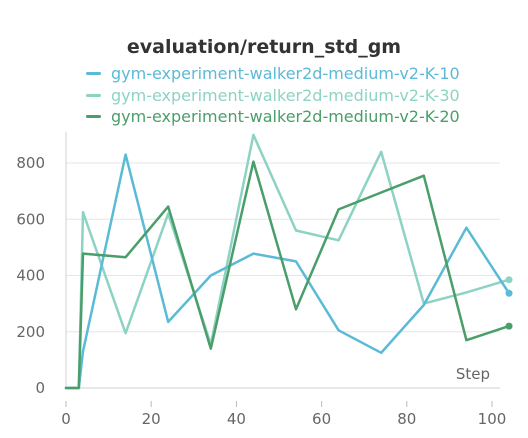 Image resolution: width=528 pixels, height=438 pixels. What do you see at coordinates (30, 219) in the screenshot?
I see `y-tick-label: 600` at bounding box center [30, 219].